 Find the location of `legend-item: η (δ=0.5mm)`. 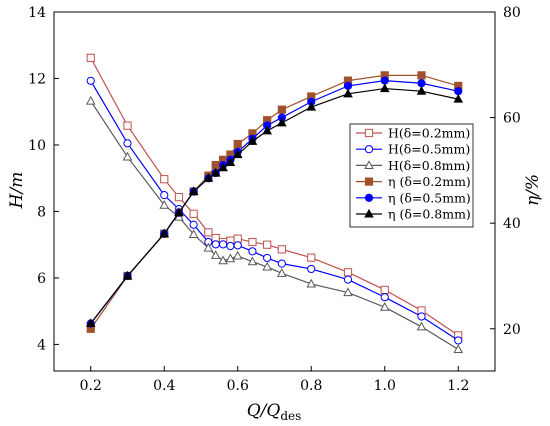

legend-item: η (δ=0.5mm) is located at coordinates (413, 197).